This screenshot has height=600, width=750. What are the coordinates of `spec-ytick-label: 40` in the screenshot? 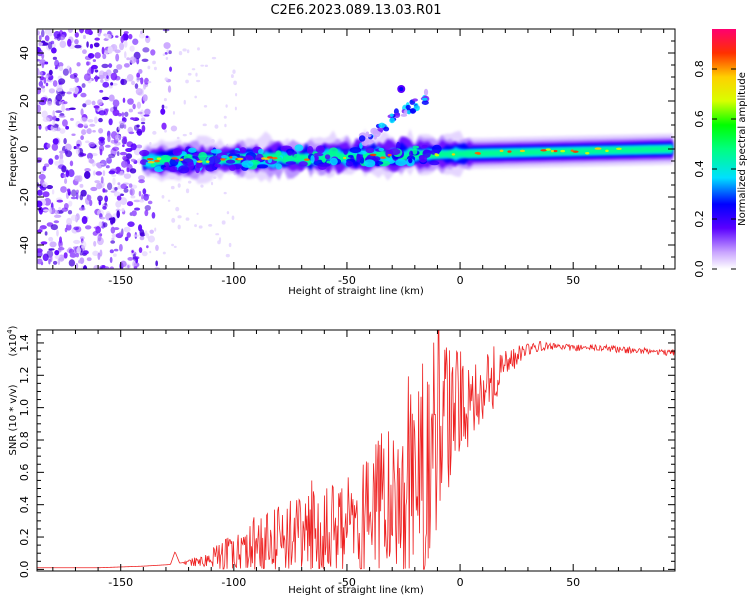 It's located at (24, 53).